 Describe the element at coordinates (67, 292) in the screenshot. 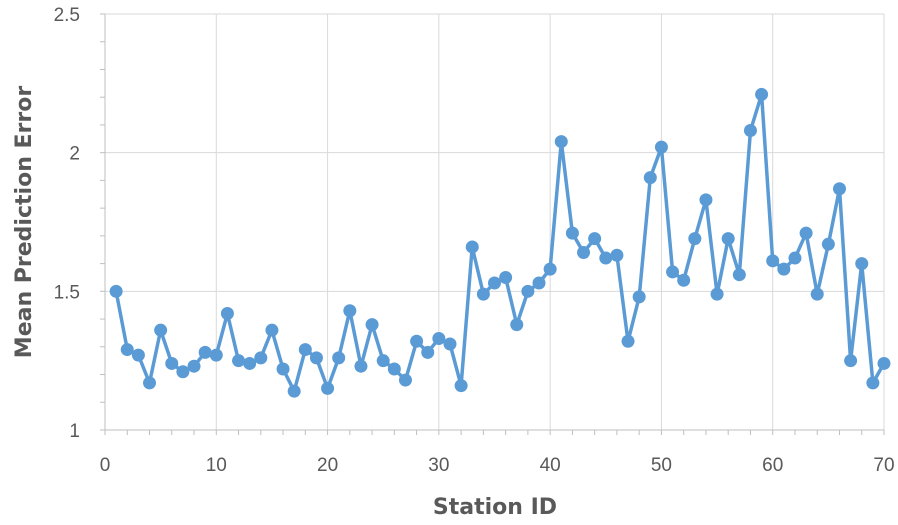

I see `y-tick-label: 1.5` at that location.